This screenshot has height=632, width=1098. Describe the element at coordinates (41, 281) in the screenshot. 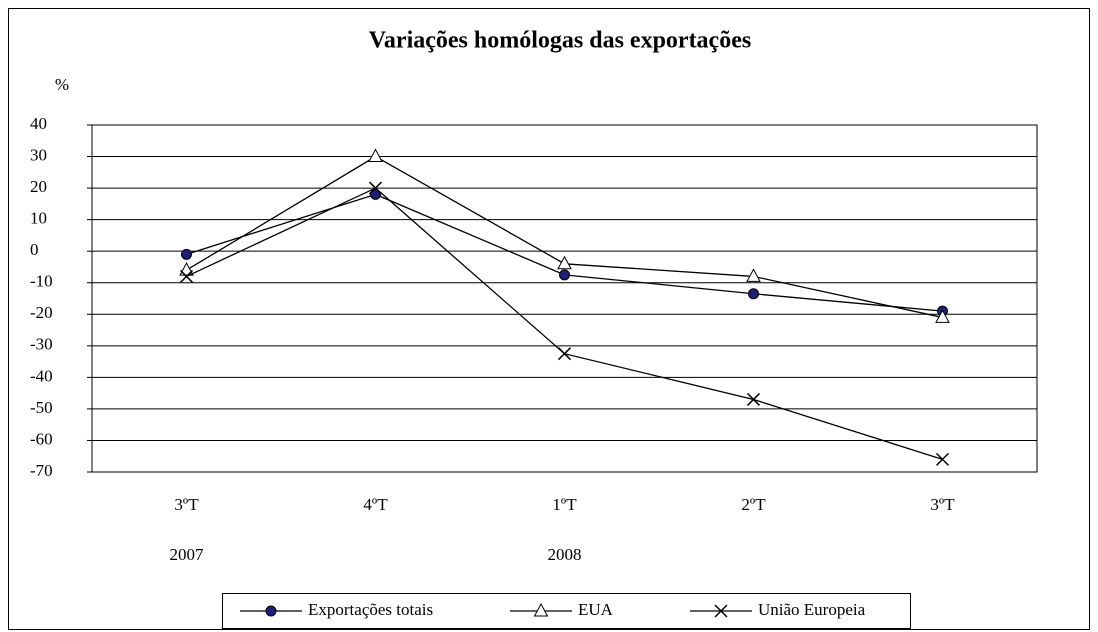

I see `y-tick-label: -10` at that location.